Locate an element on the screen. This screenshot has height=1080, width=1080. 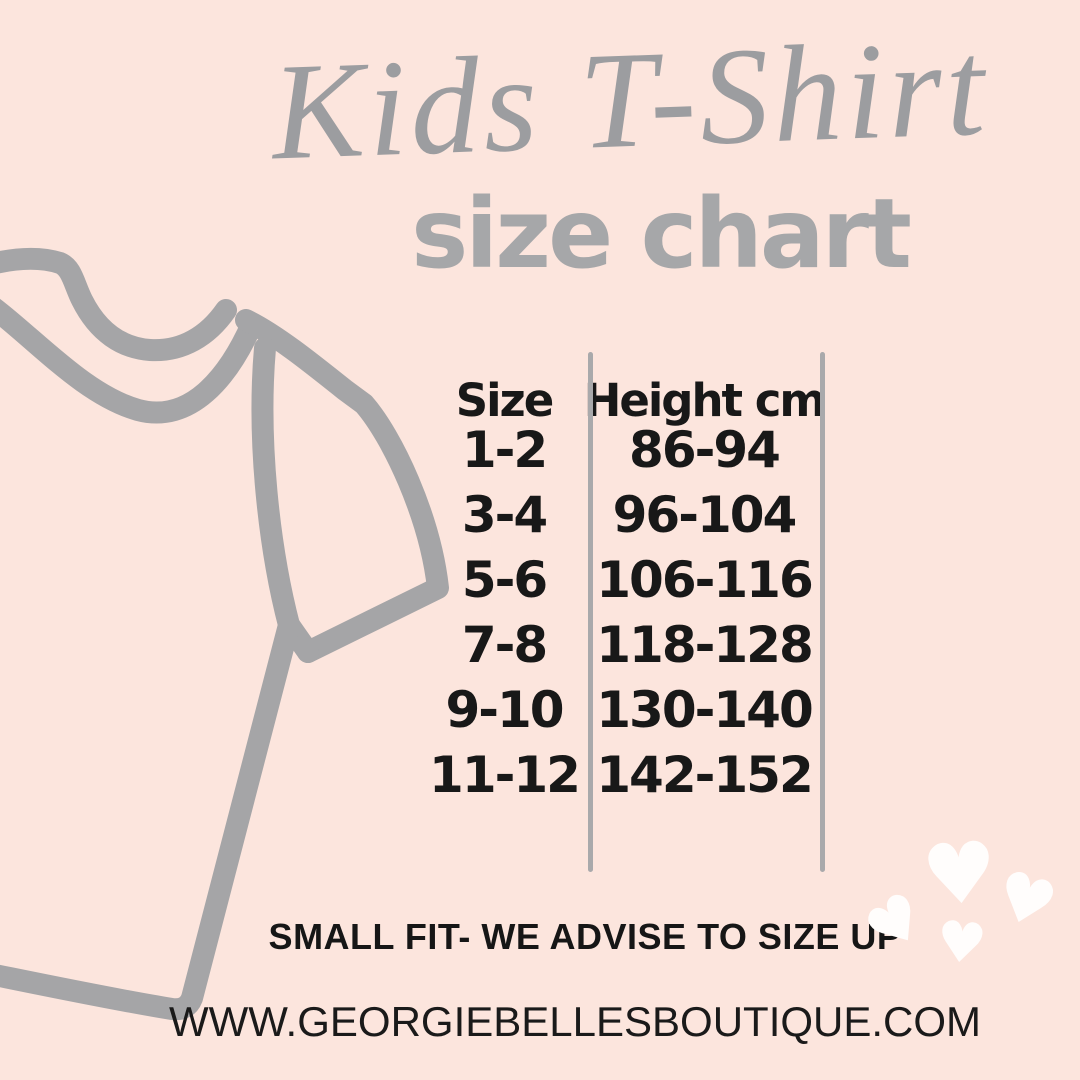
website-url: WWW.GEORGIEBELLESBOUTIQUE.COM is located at coordinates (575, 1021).